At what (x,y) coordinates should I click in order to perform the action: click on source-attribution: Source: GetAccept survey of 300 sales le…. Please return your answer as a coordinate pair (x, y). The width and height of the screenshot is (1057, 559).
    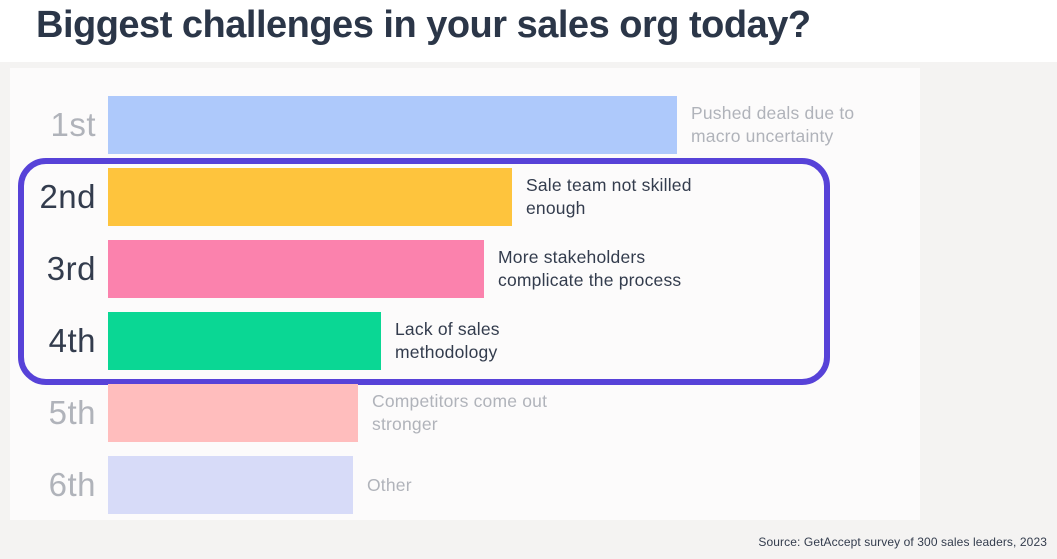
    Looking at the image, I should click on (902, 542).